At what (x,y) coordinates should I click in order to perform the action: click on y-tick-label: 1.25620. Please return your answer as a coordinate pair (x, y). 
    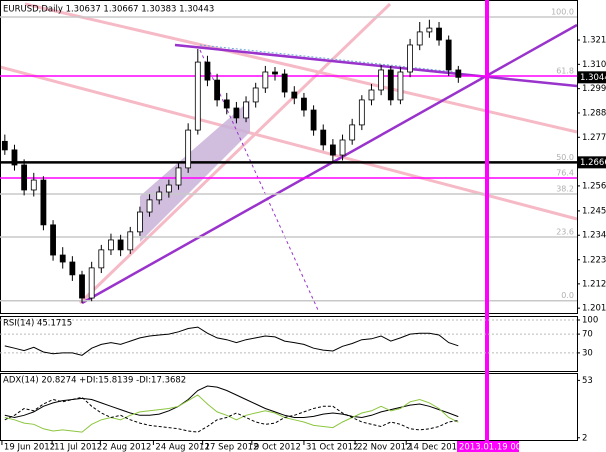
    Looking at the image, I should click on (594, 186).